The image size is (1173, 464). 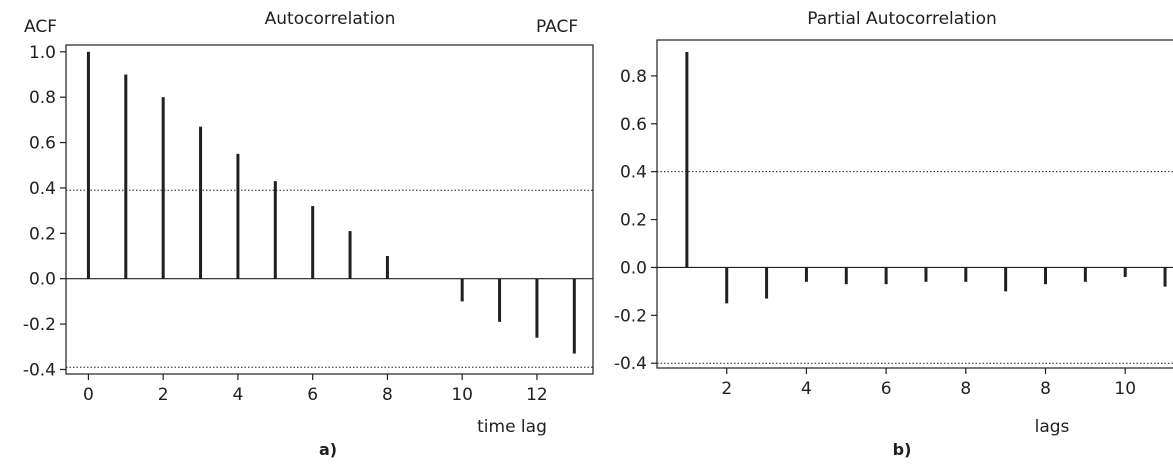 What do you see at coordinates (40, 27) in the screenshot?
I see `acf-ylabel: ACF` at bounding box center [40, 27].